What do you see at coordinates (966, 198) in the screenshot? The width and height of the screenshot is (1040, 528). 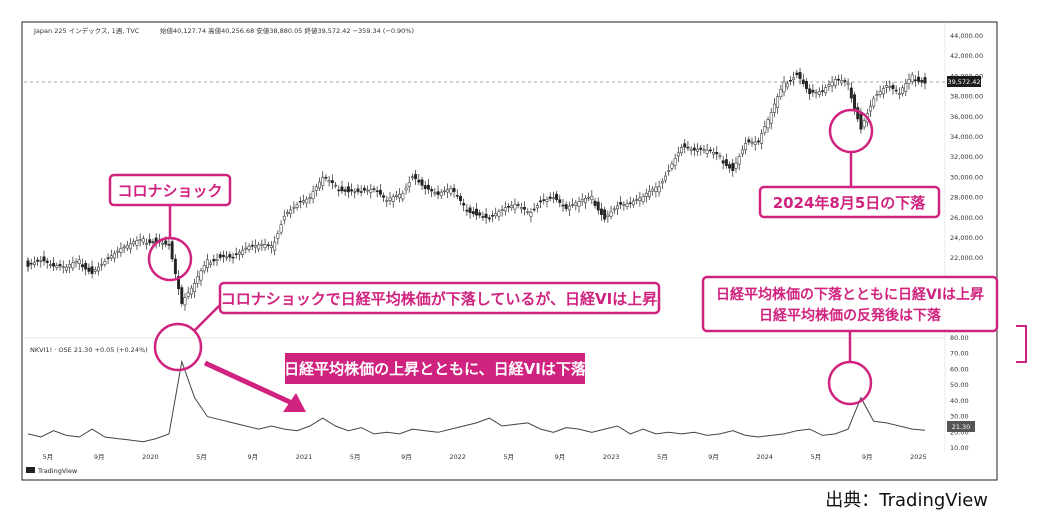 I see `price-y-tick: 28,000.00` at bounding box center [966, 198].